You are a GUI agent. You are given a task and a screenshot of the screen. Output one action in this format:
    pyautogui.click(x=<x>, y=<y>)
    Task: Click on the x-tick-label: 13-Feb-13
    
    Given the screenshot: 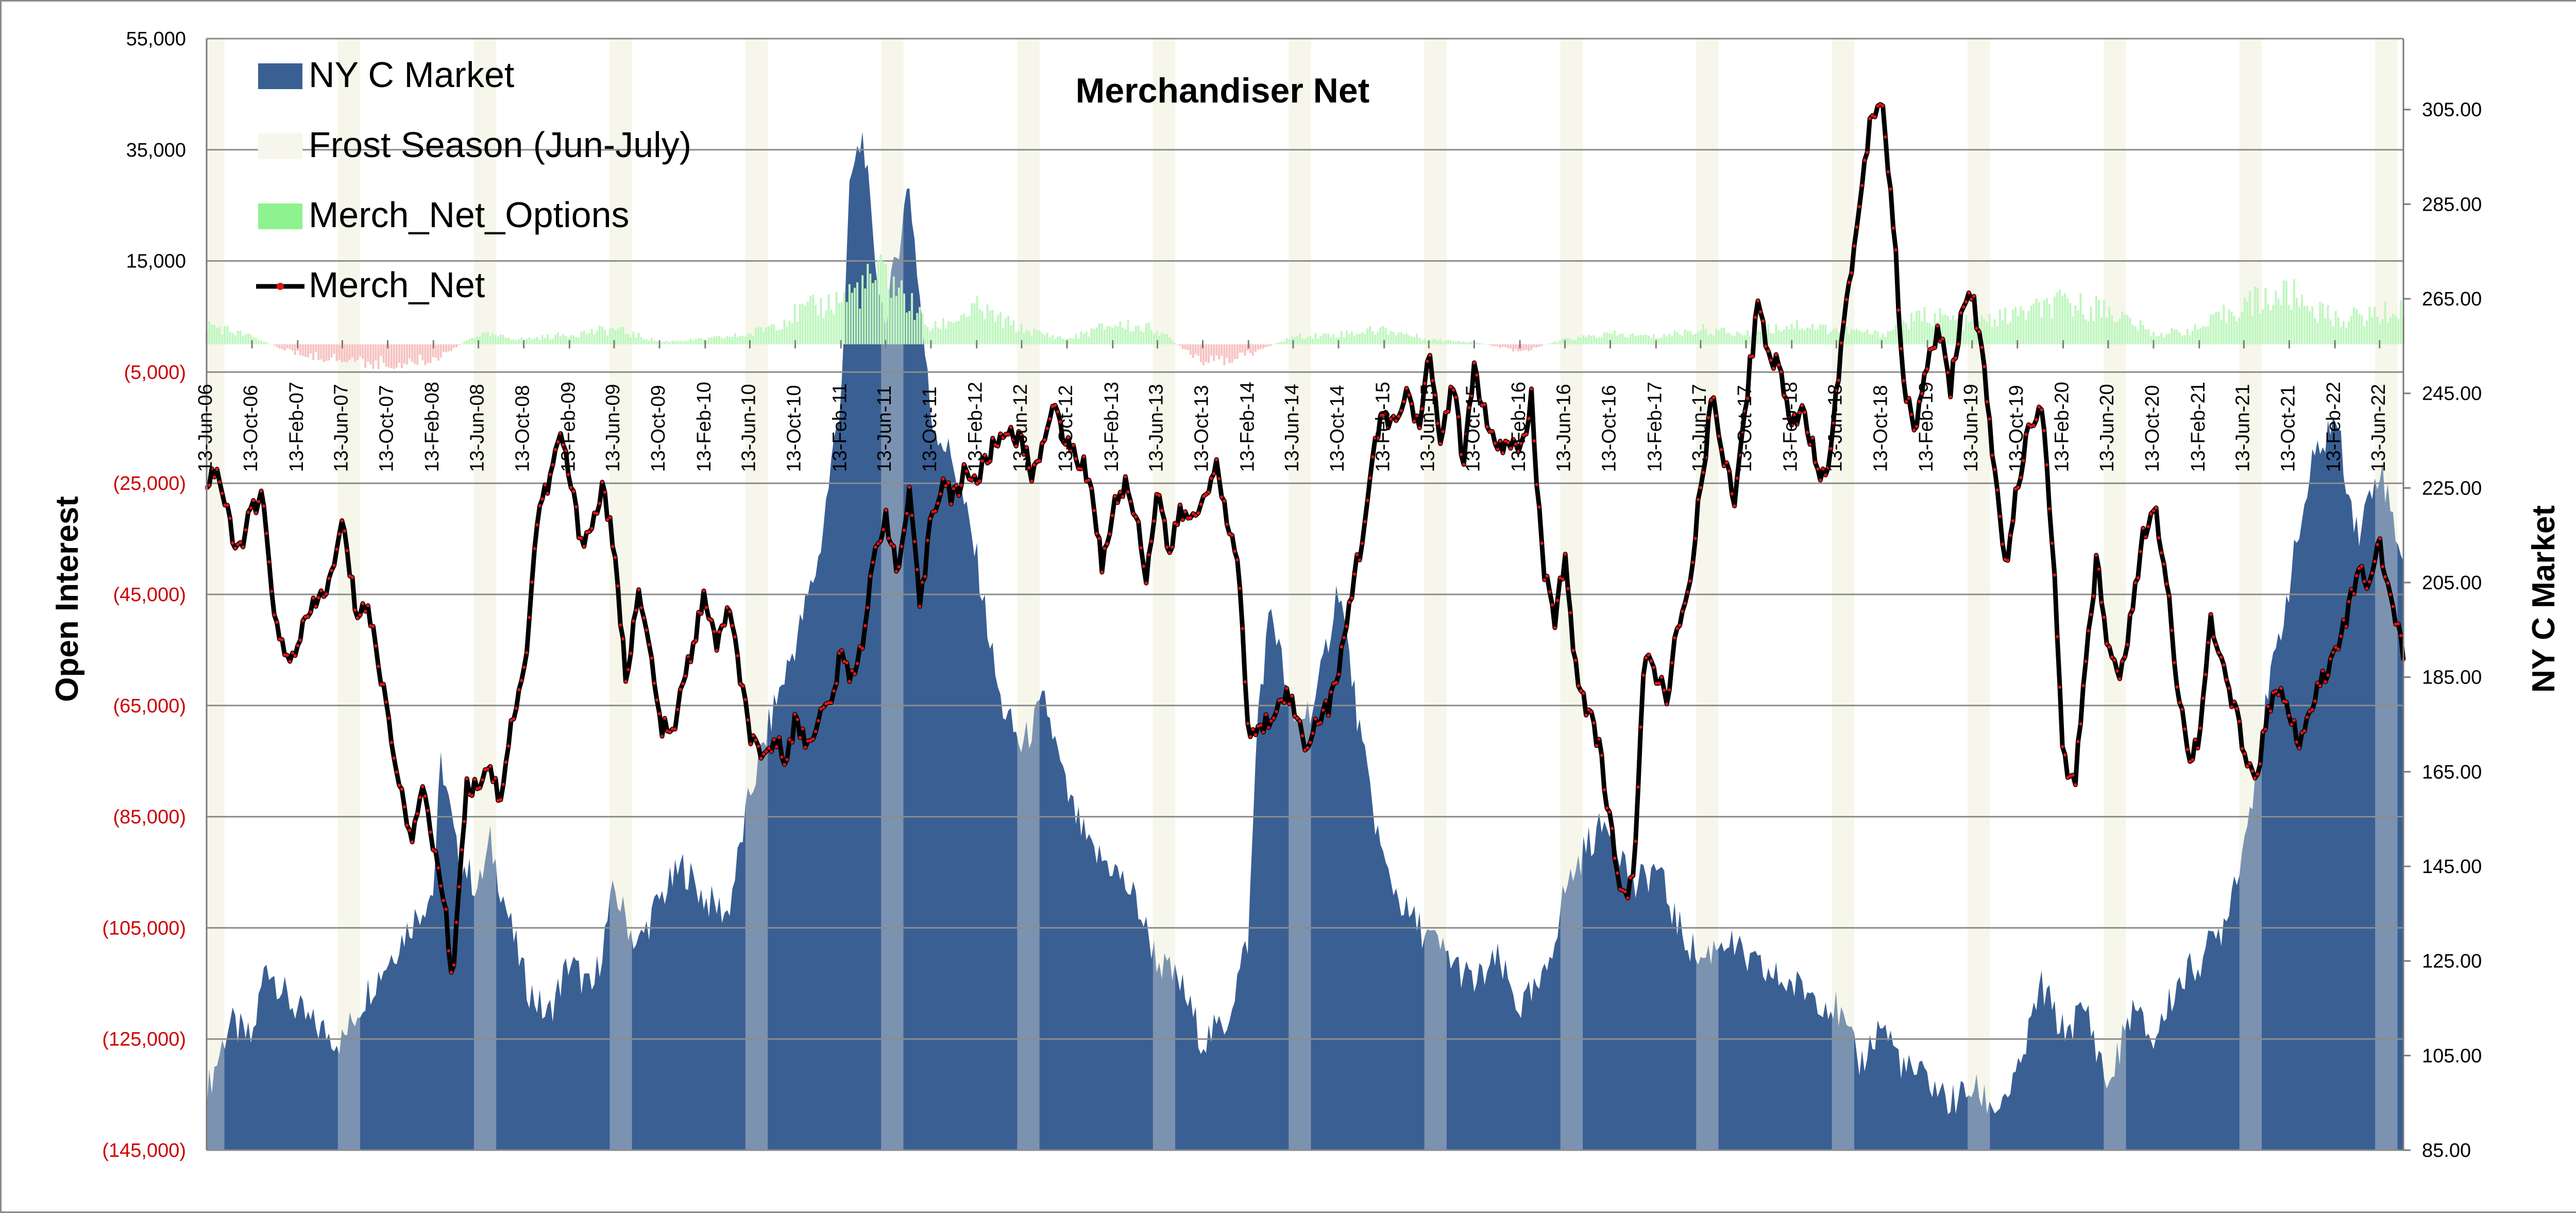 What is the action you would take?
    pyautogui.click(x=1112, y=427)
    